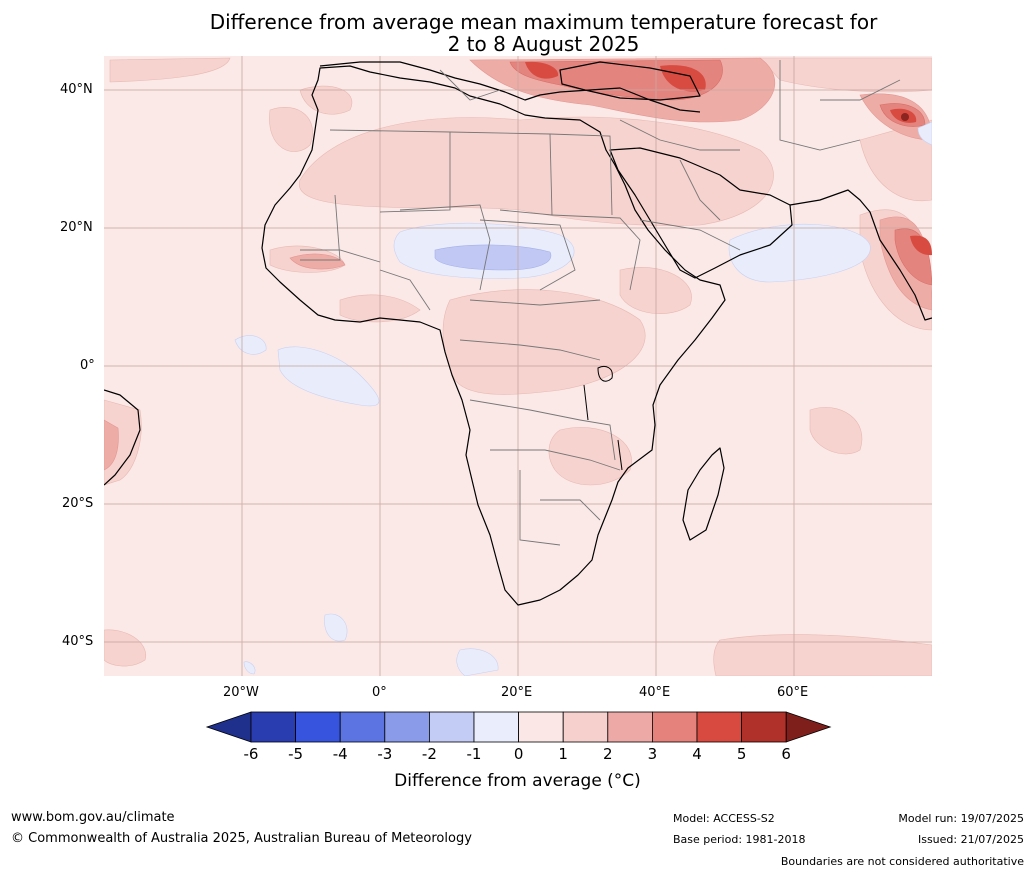 This screenshot has width=1035, height=873. I want to click on colorbar-title: Difference from average (°C), so click(517, 781).